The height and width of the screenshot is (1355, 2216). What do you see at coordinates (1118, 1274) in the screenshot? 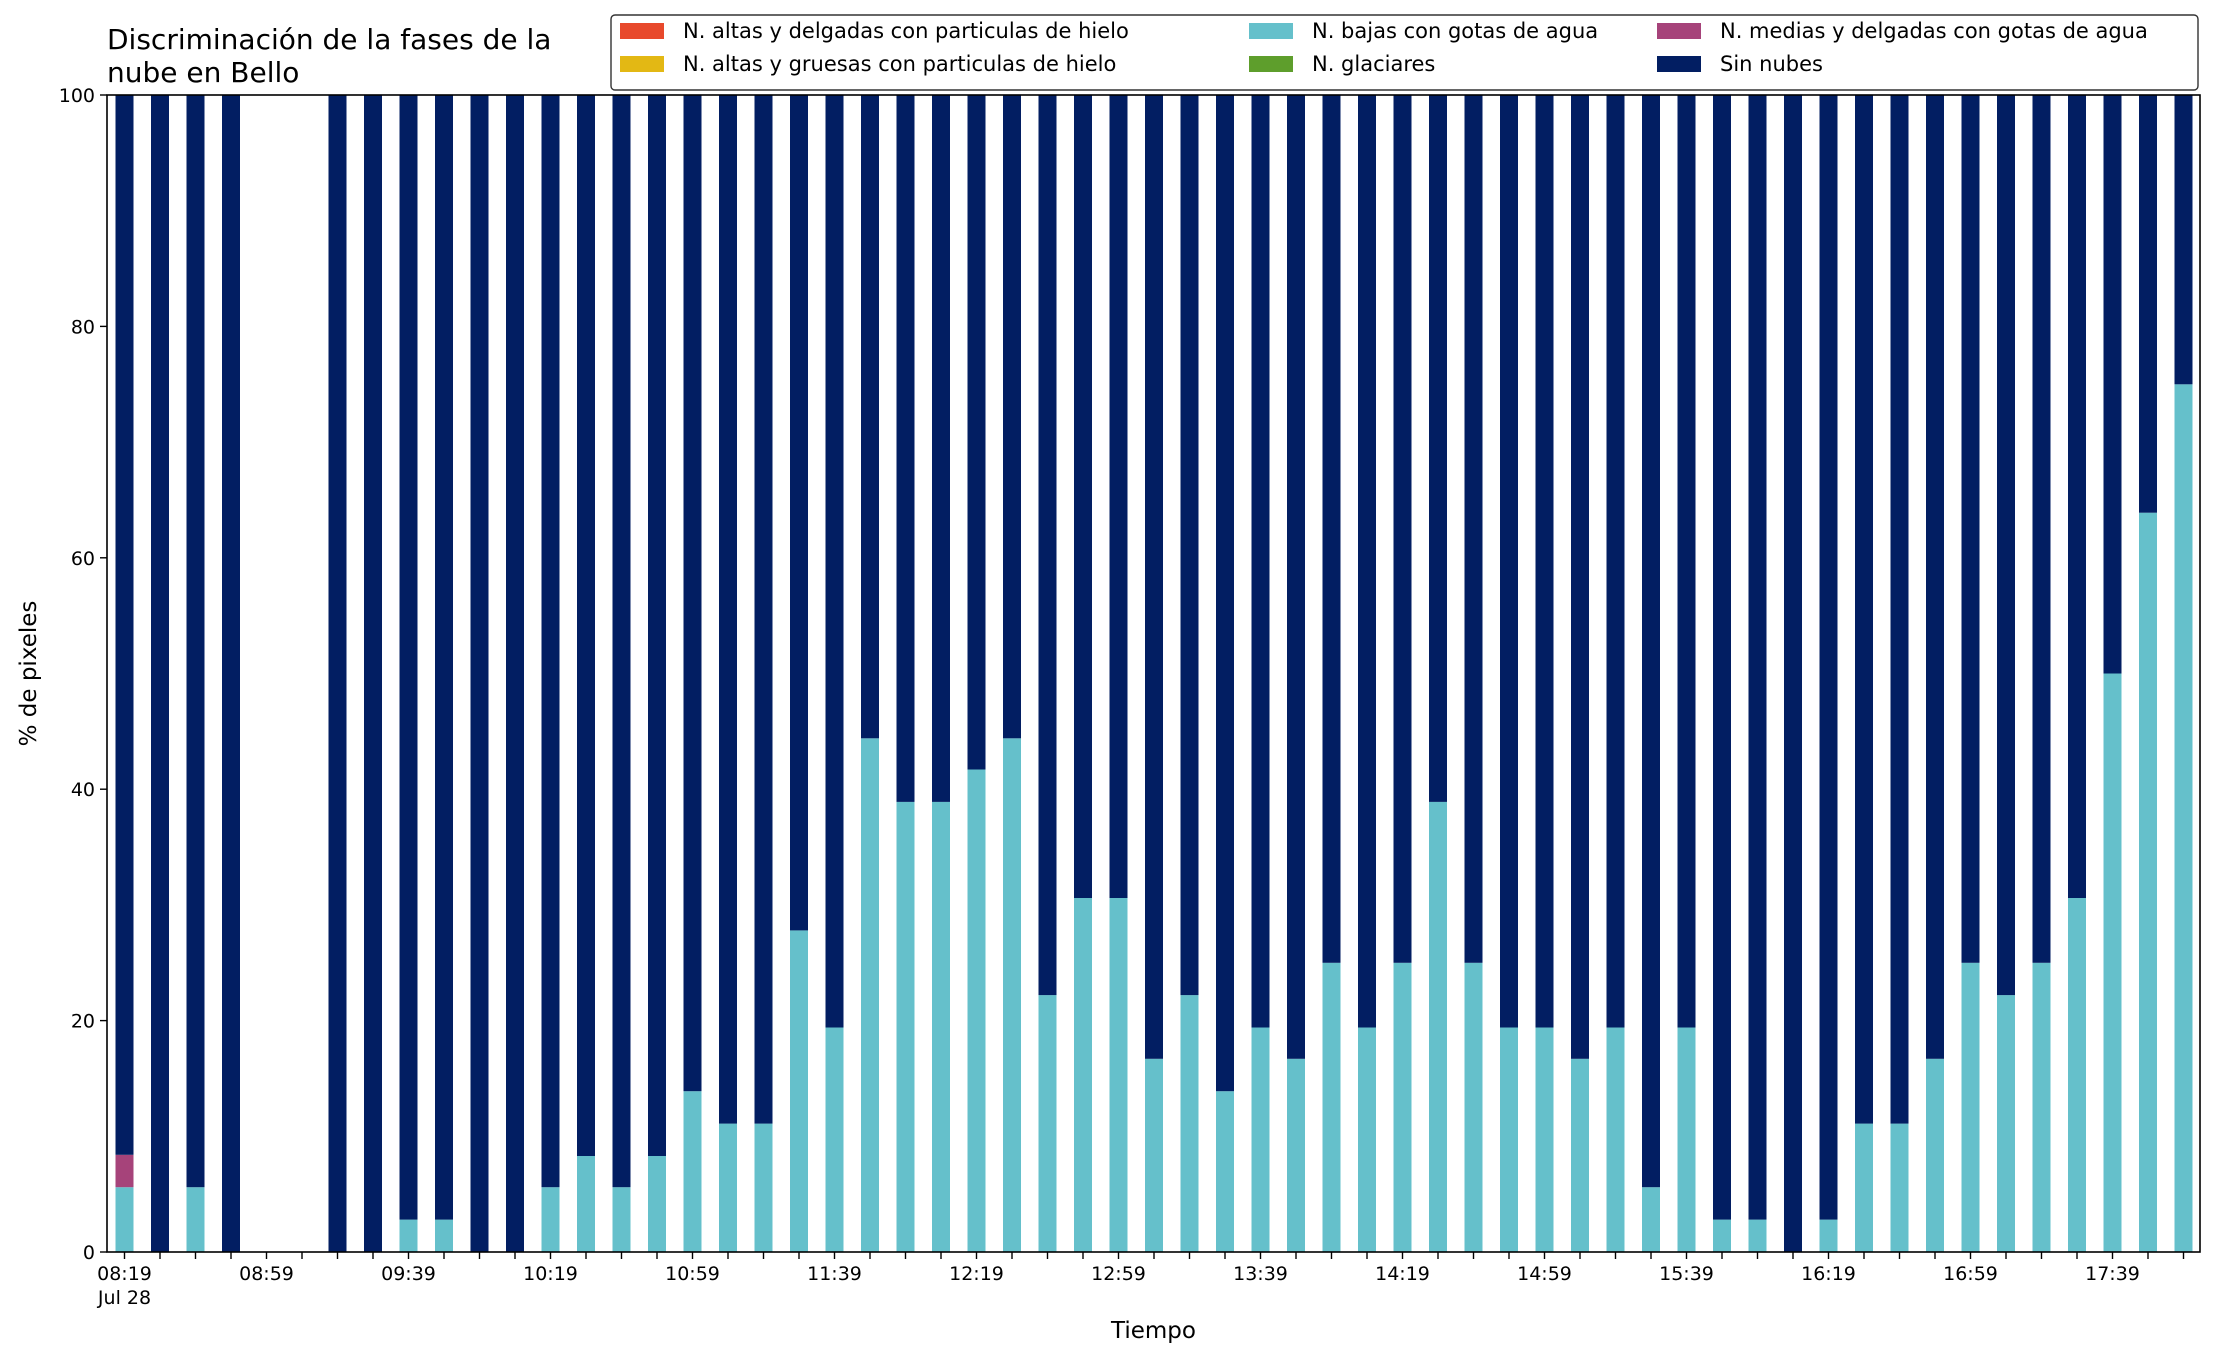
I see `x-tick-label: 12:59` at bounding box center [1118, 1274].